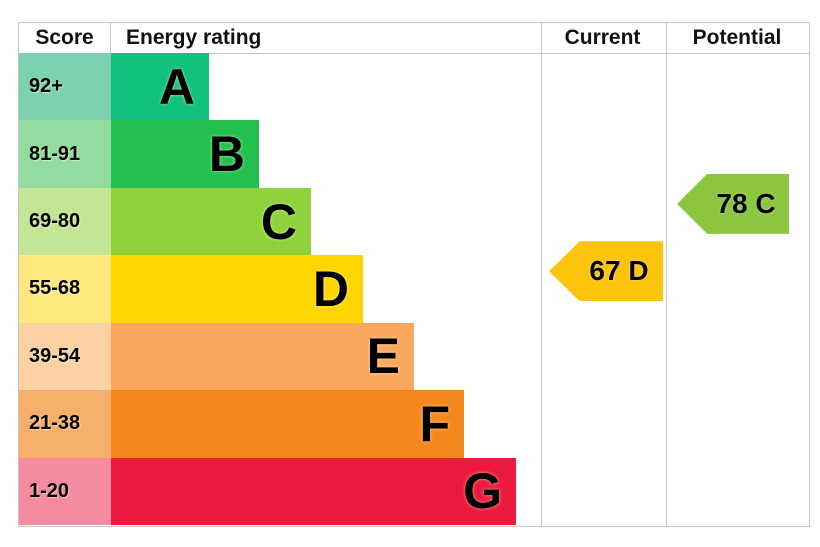  Describe the element at coordinates (185, 154) in the screenshot. I see `band-bar: B` at that location.